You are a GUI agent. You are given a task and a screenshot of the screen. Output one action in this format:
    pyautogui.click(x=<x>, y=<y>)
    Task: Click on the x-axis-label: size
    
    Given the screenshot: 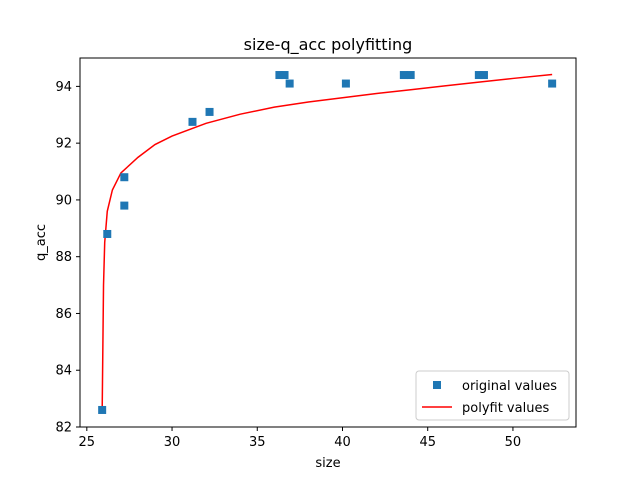 What is the action you would take?
    pyautogui.click(x=327, y=463)
    